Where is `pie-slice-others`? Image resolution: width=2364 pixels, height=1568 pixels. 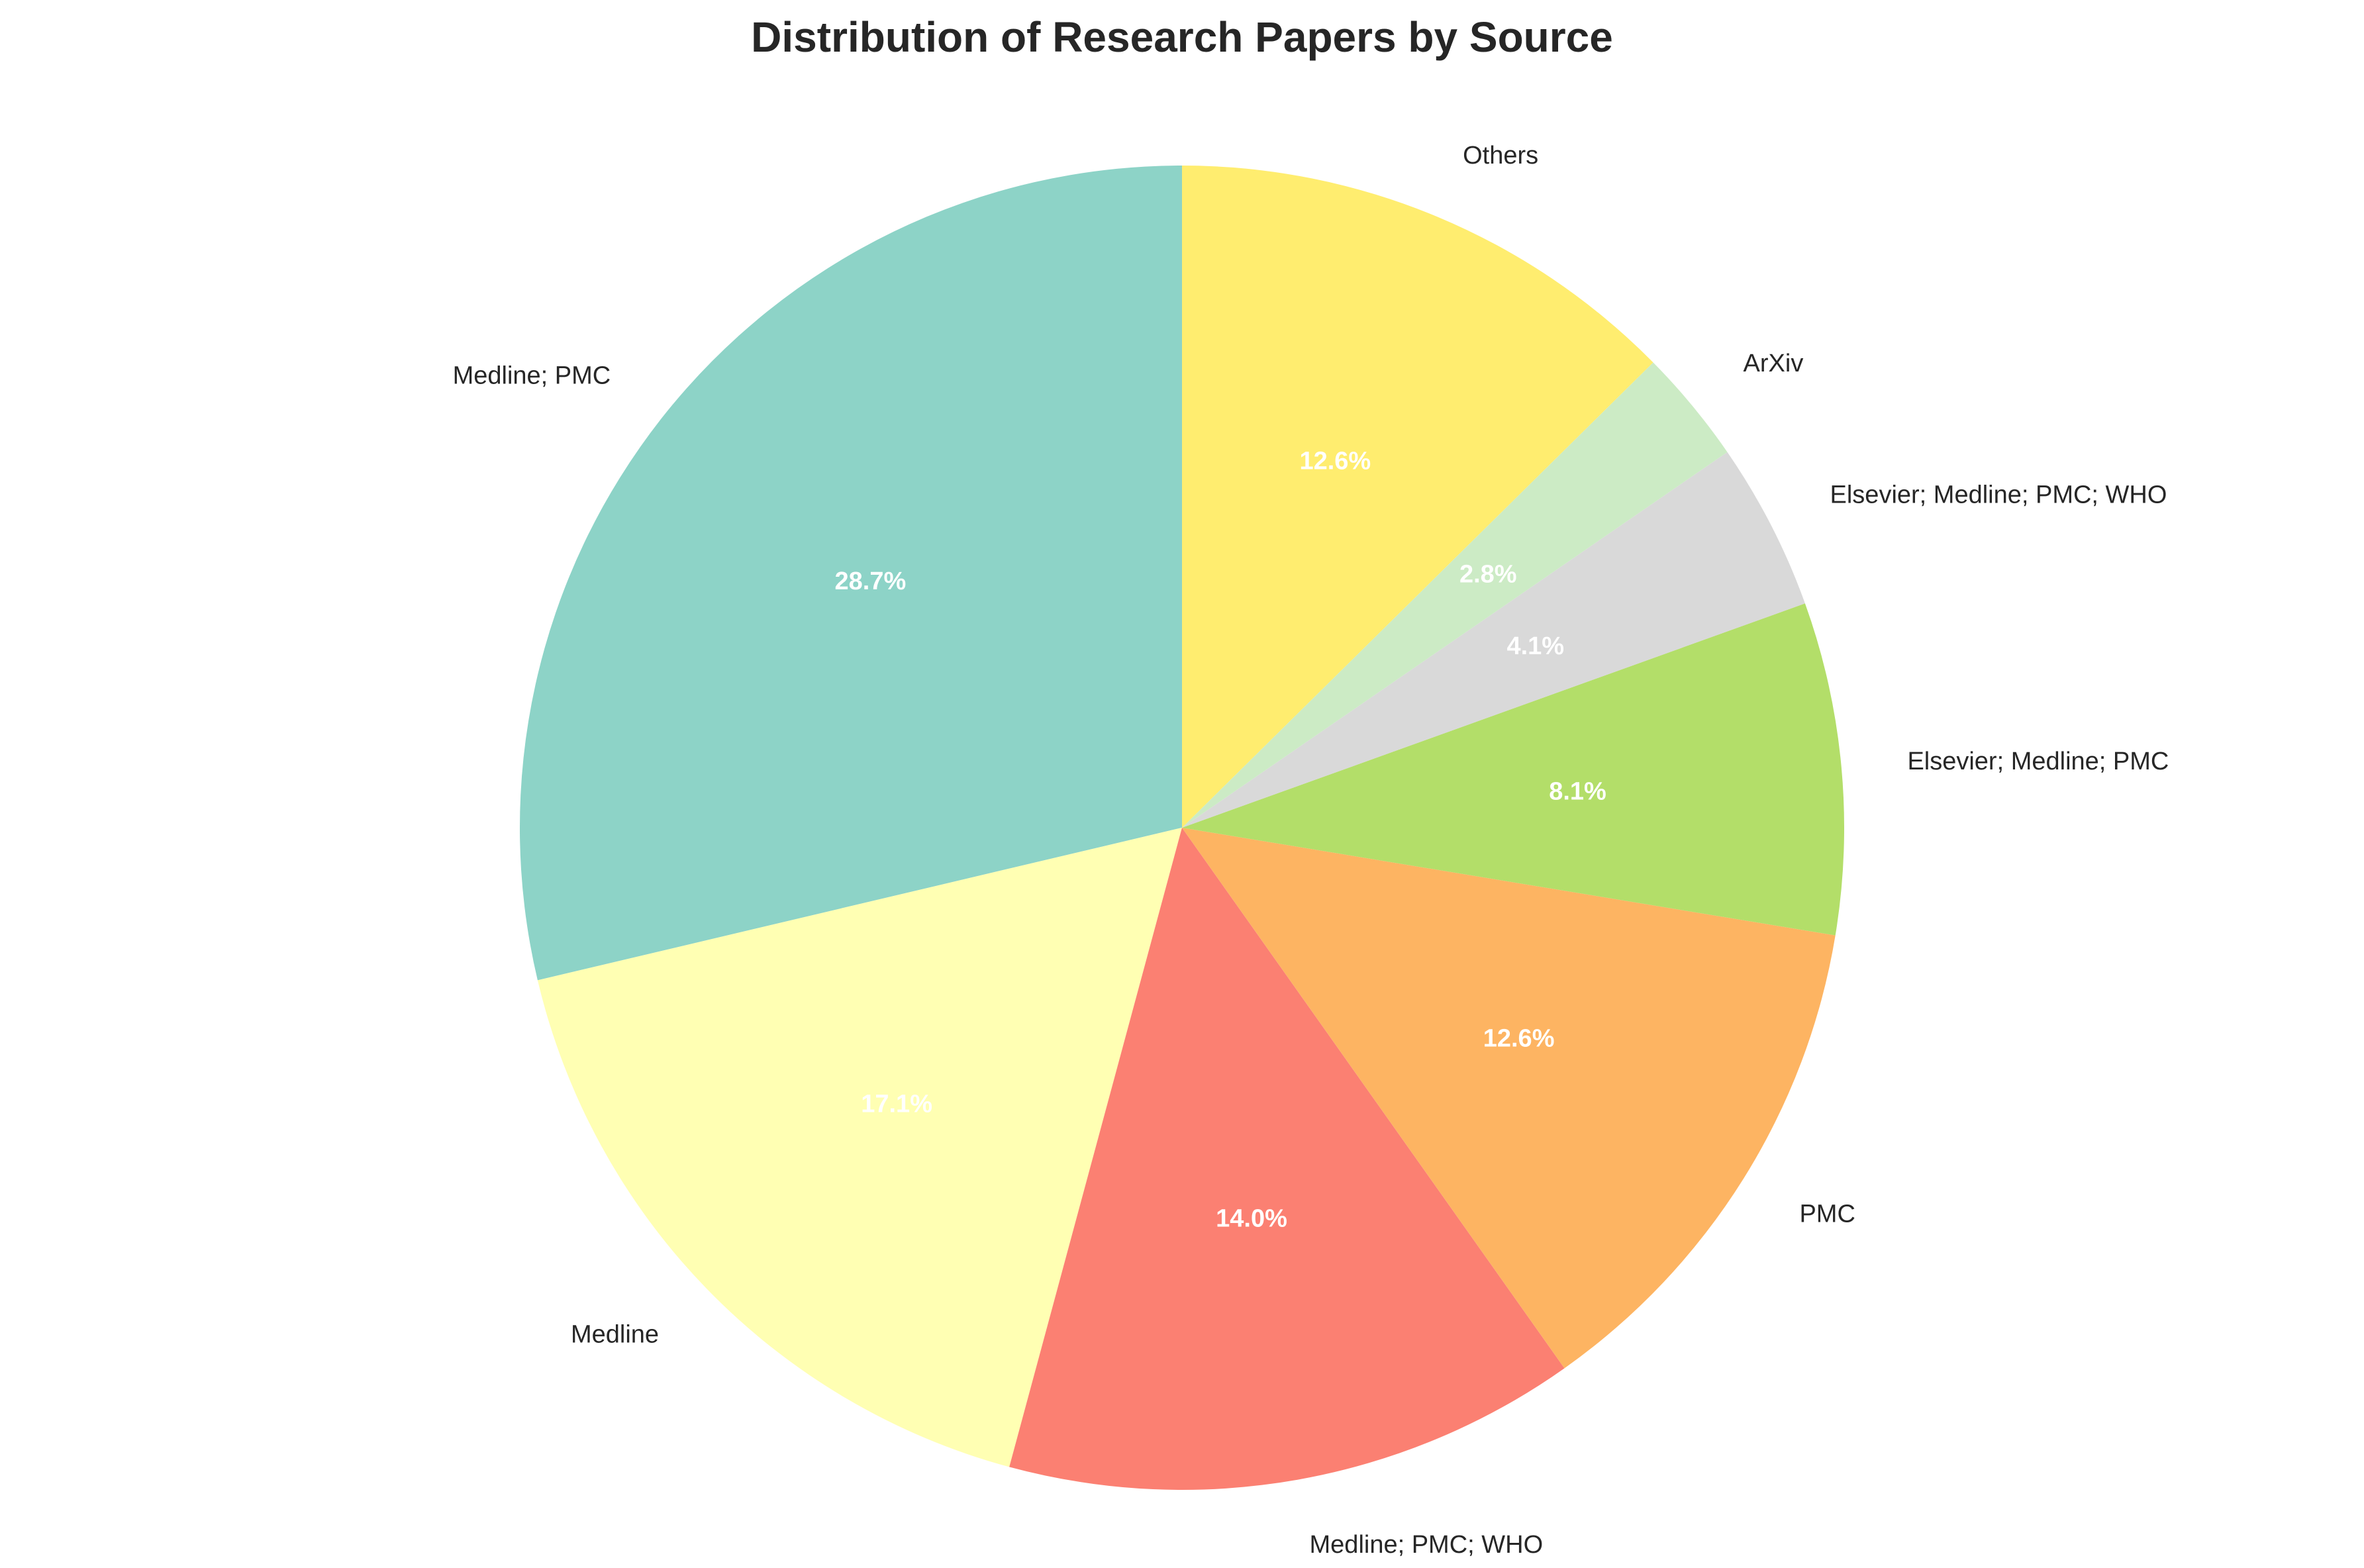
pie-slice-others is located at coordinates (1417, 497).